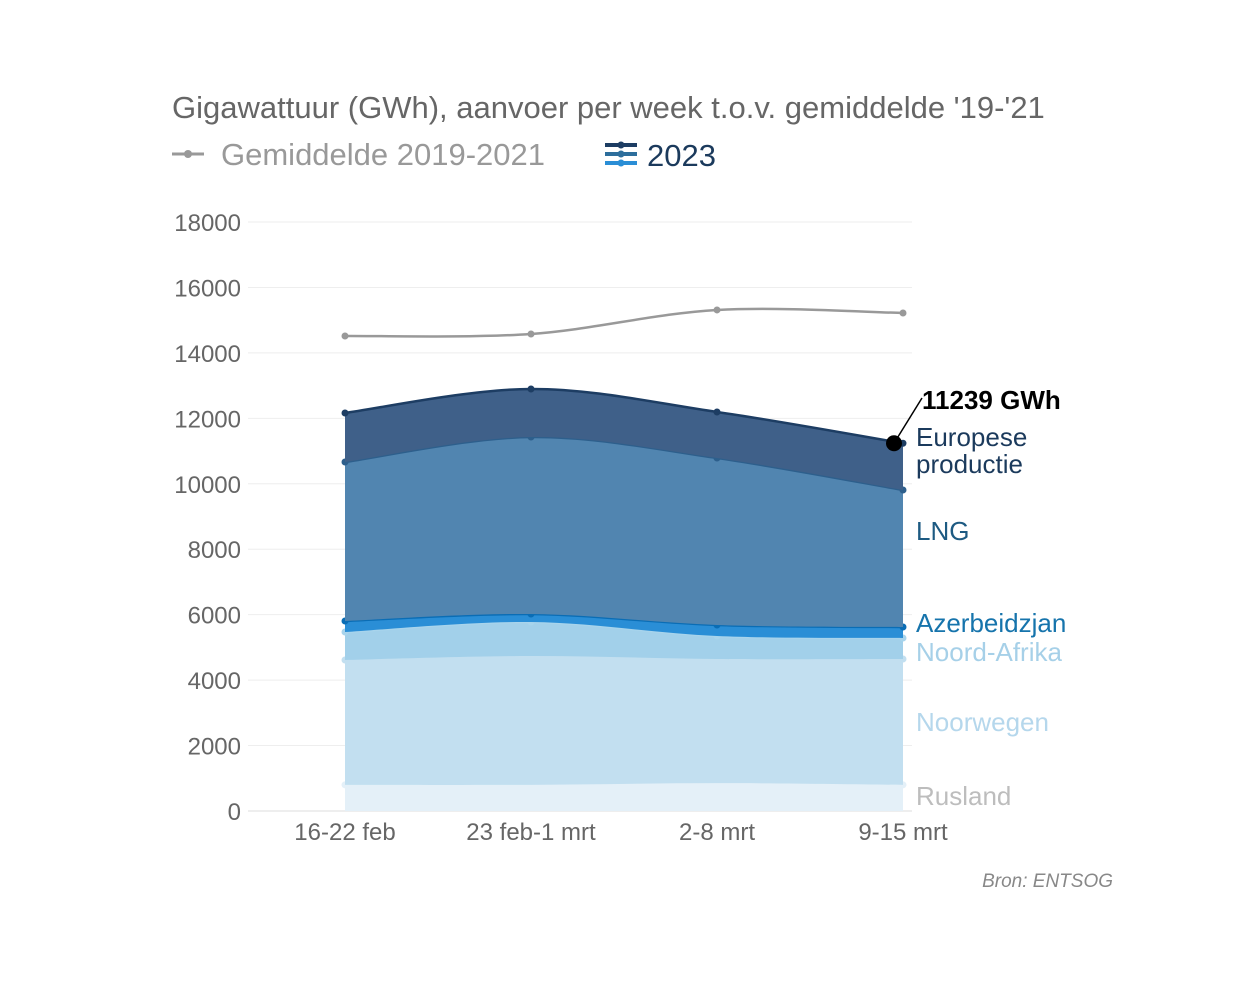 Image resolution: width=1250 pixels, height=1001 pixels. What do you see at coordinates (234, 812) in the screenshot?
I see `y-tick-label: 0` at bounding box center [234, 812].